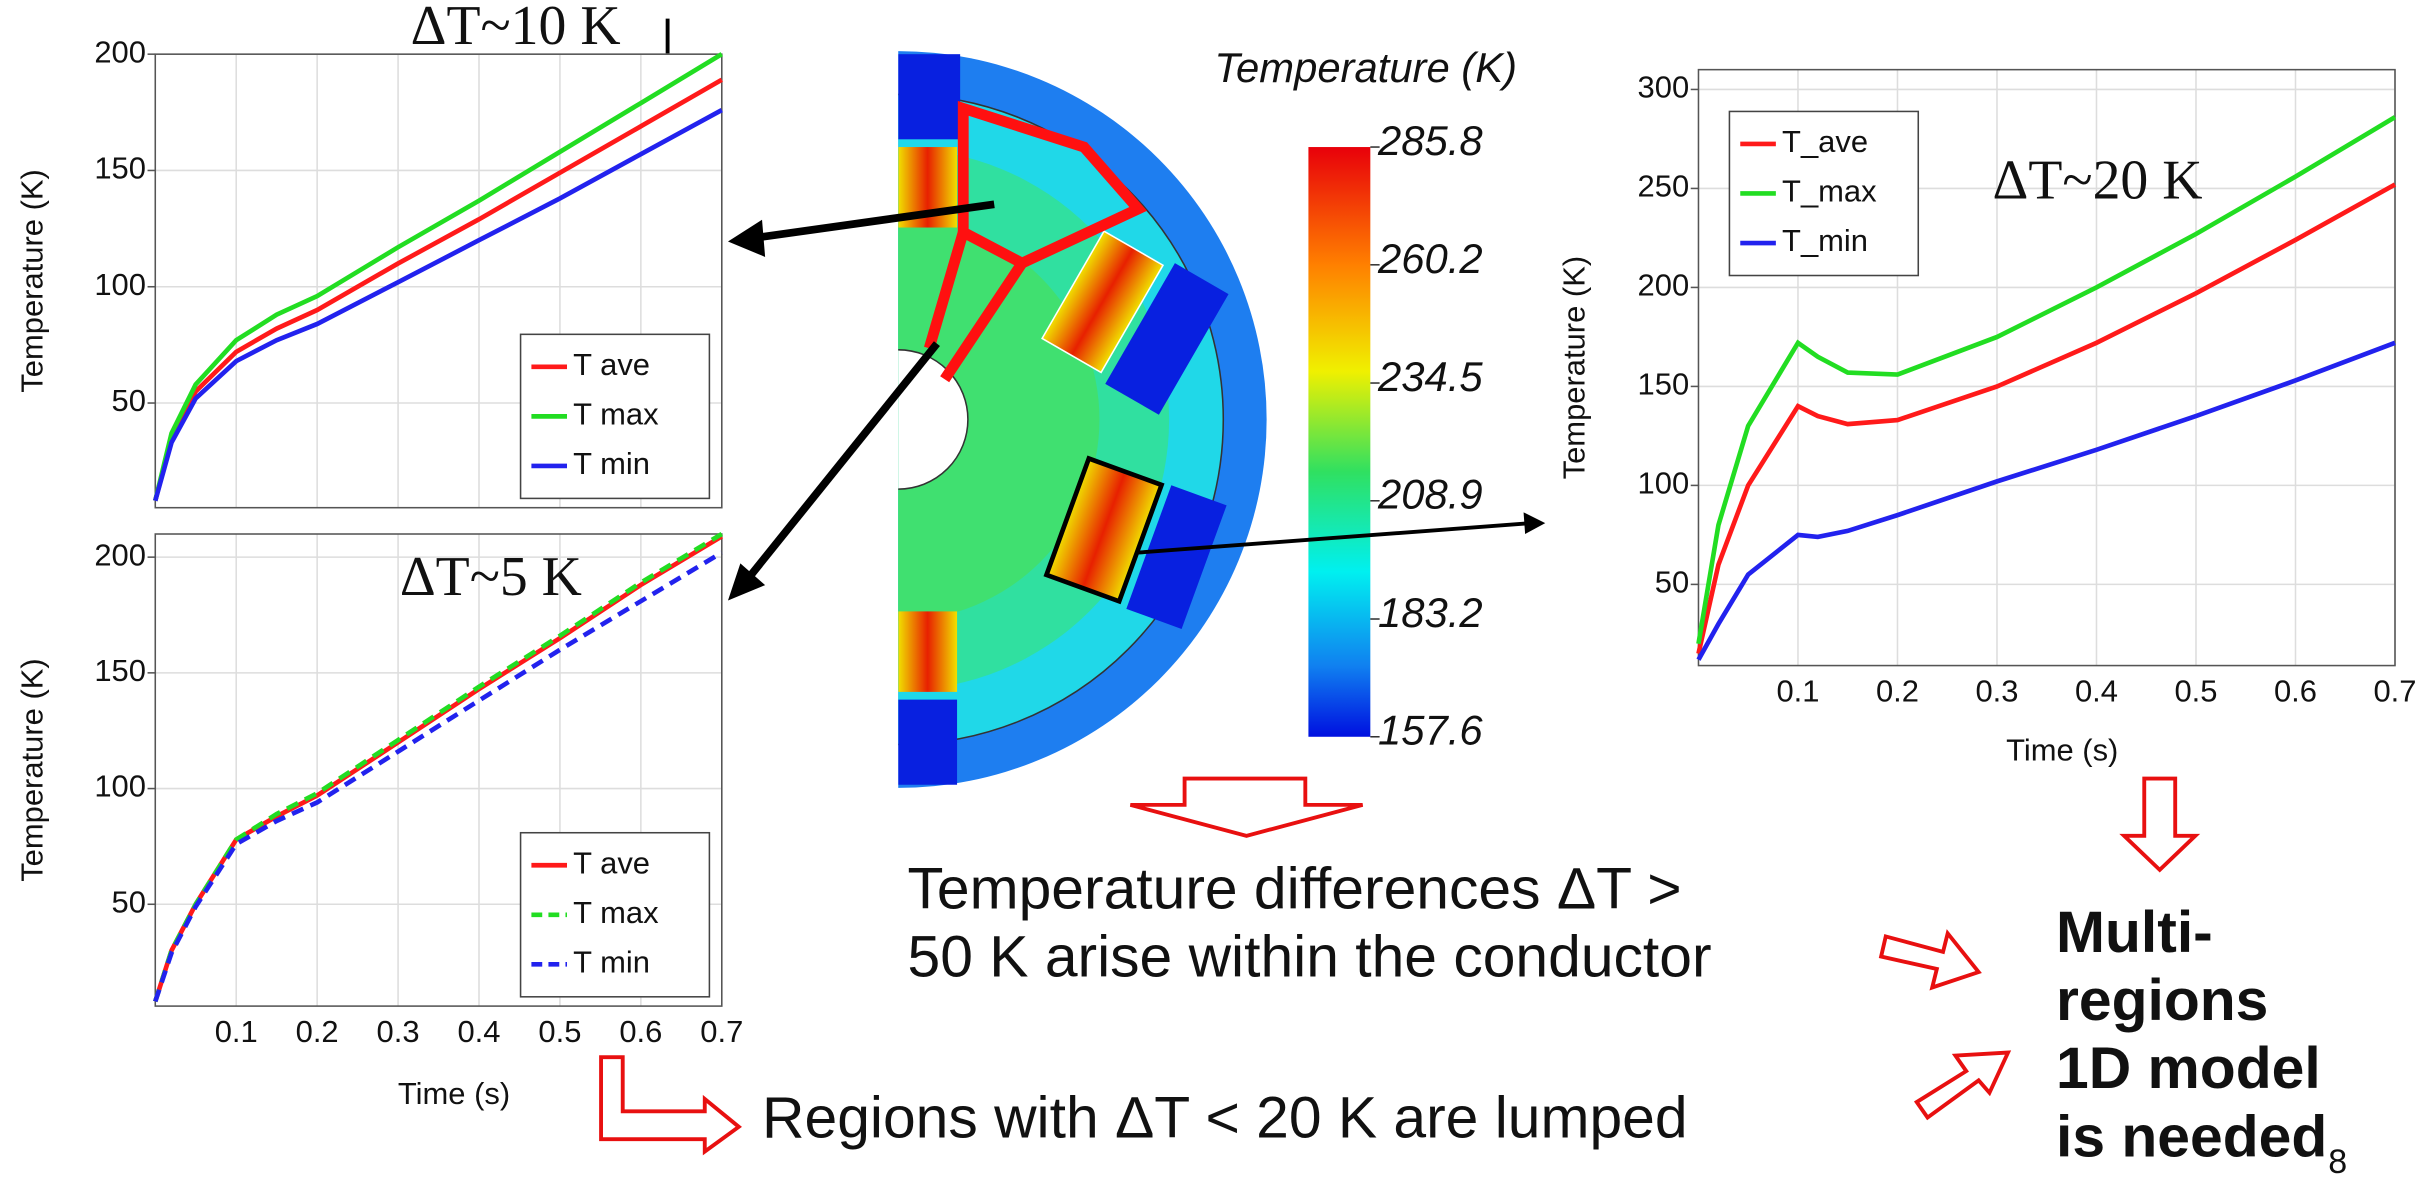  I want to click on arrow-heads, so click(1136, 410).